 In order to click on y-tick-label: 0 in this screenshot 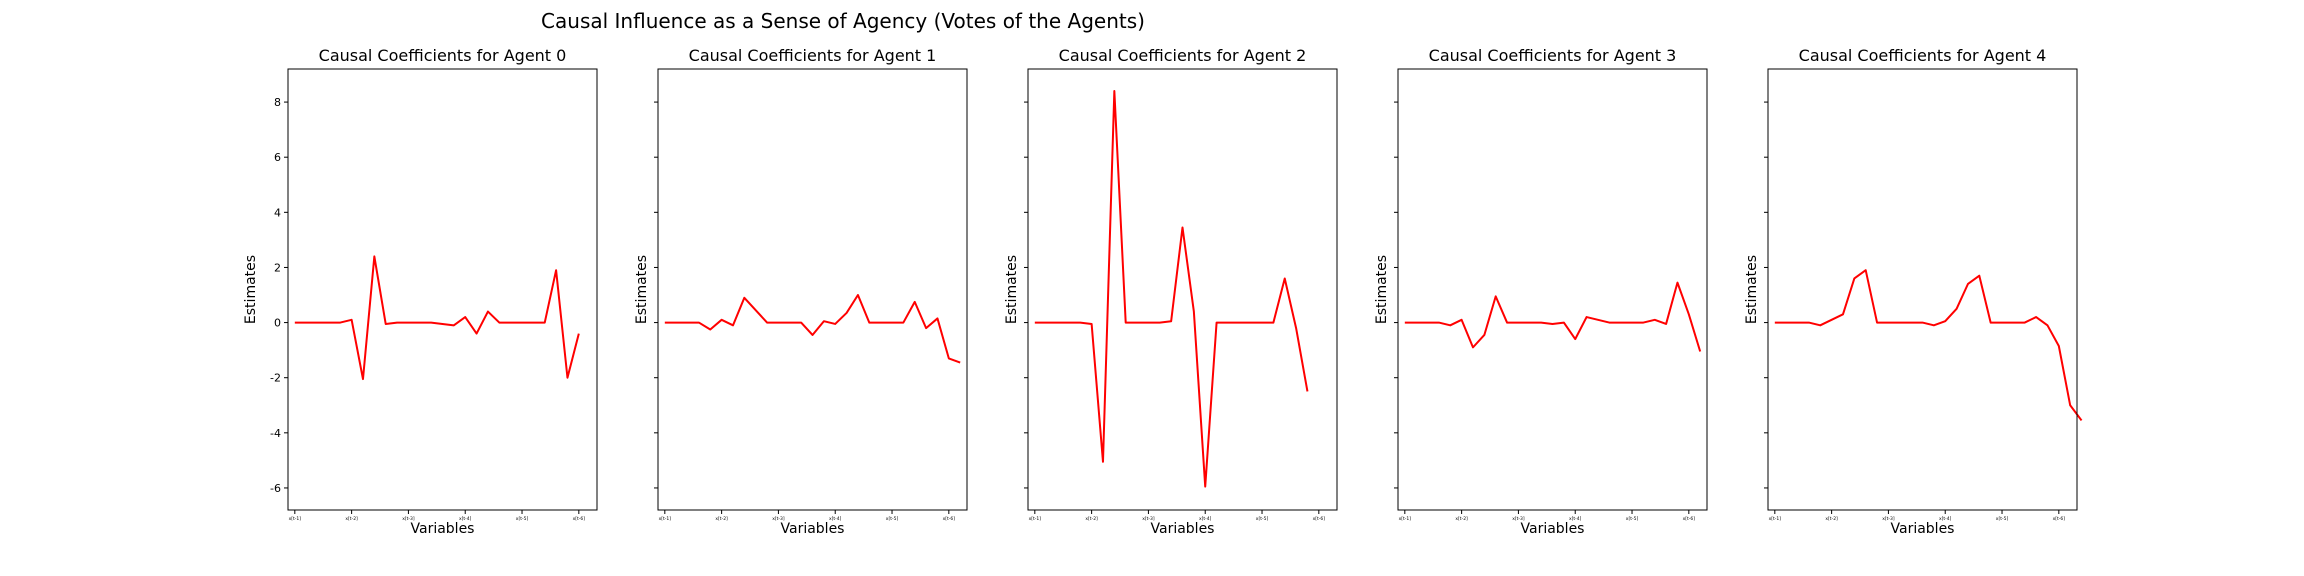, I will do `click(277, 323)`.